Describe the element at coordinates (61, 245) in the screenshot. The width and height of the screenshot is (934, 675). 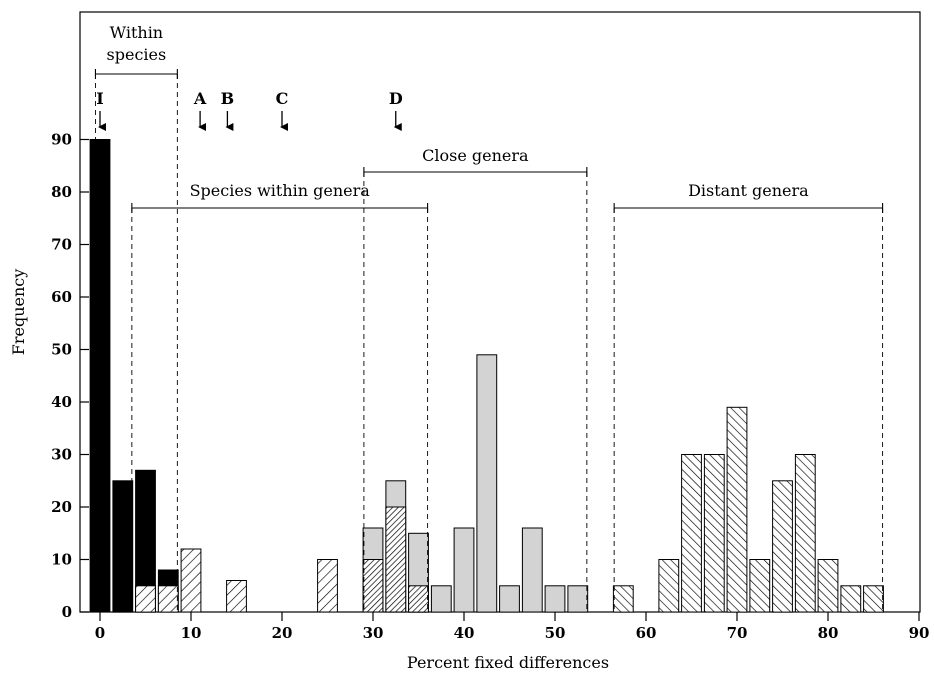
I see `y-tick-label: 70` at that location.